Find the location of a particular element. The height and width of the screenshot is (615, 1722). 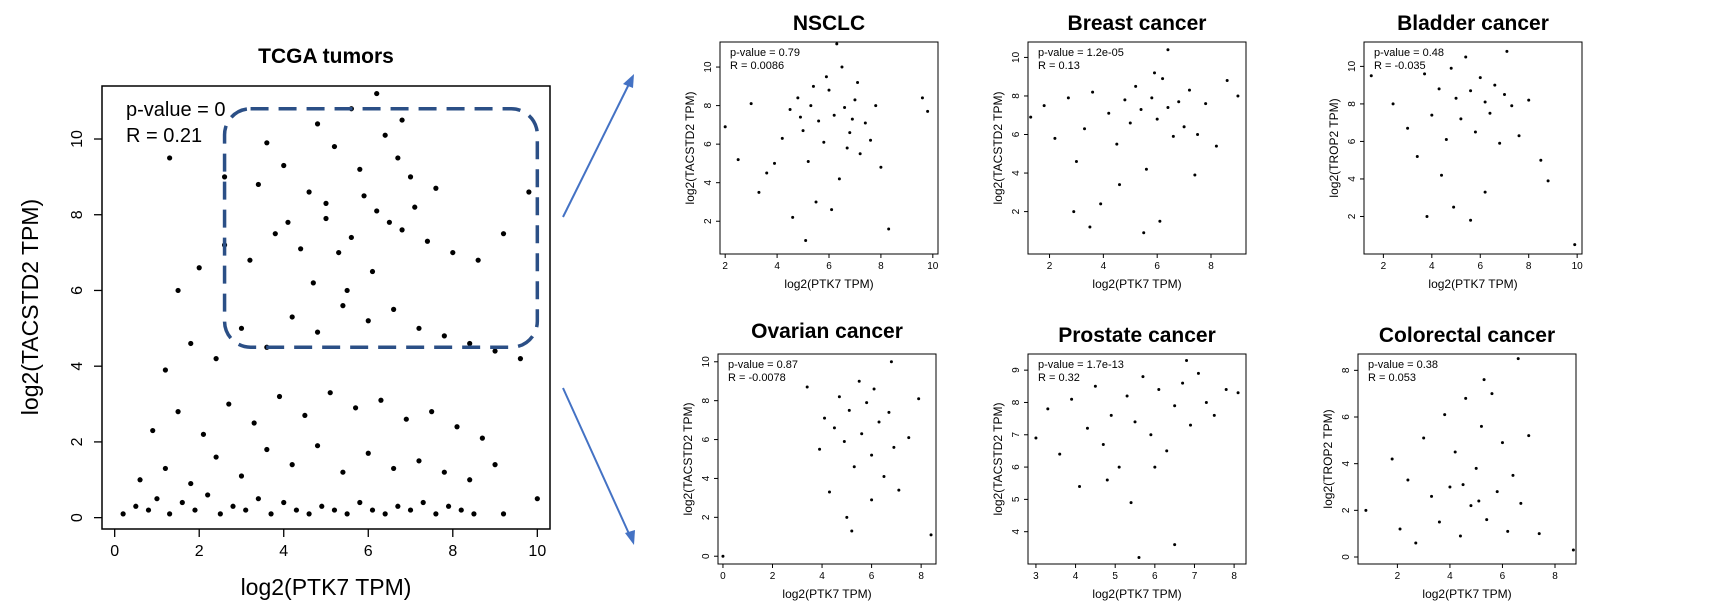

x-tick-label: 4 is located at coordinates (1450, 576).